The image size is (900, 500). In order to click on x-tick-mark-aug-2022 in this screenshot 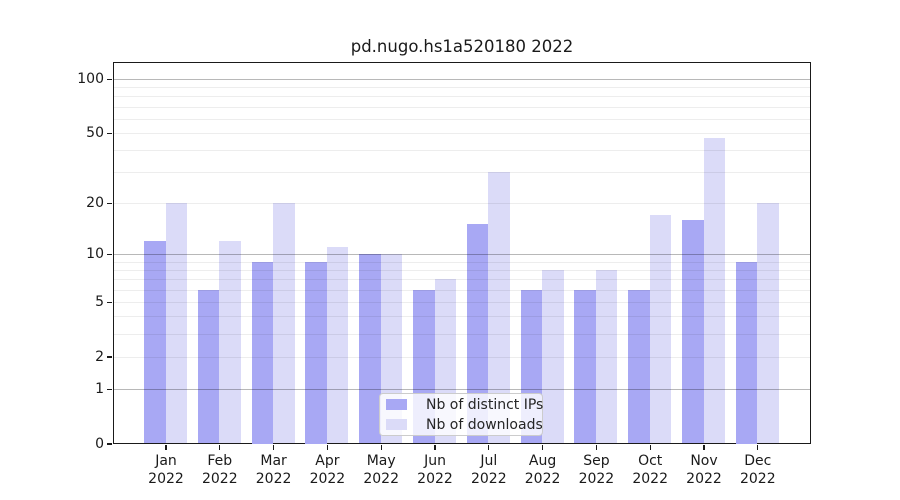, I will do `click(542, 447)`.